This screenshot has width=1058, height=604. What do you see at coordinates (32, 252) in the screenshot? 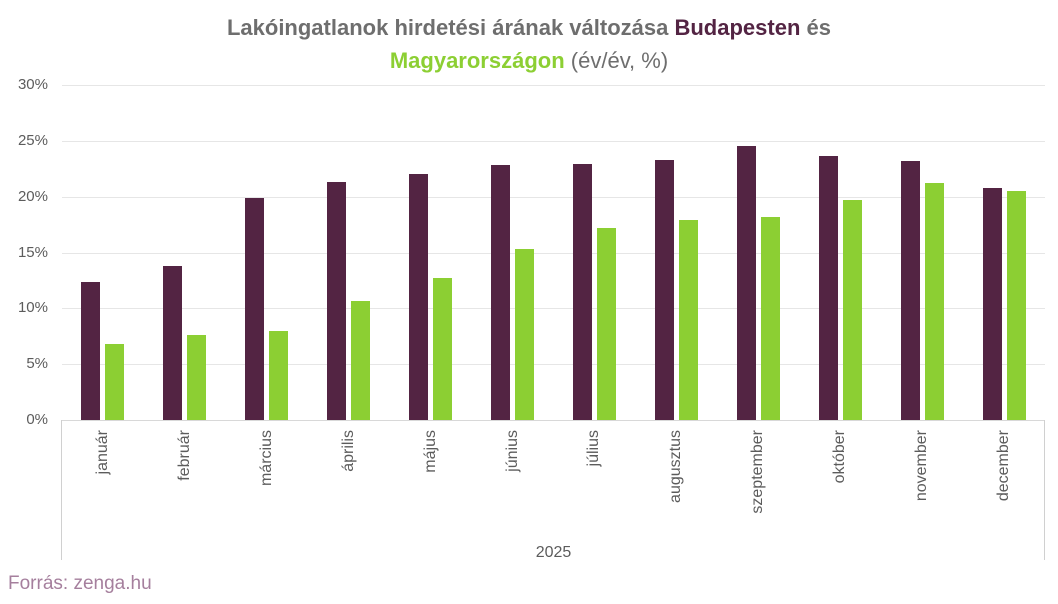
I see `y-axis-label-15pct: 15%` at bounding box center [32, 252].